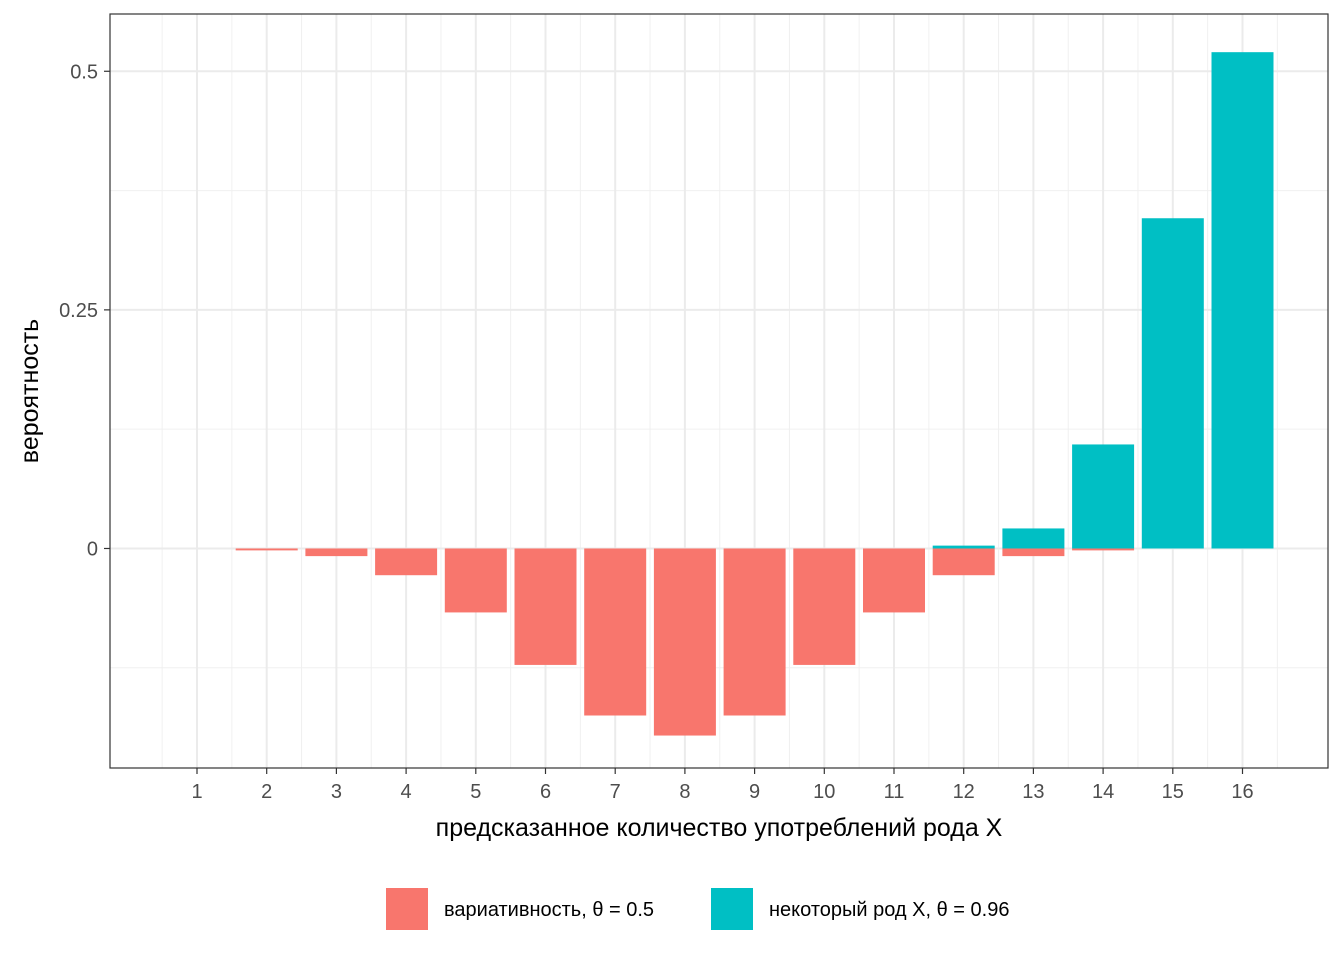 Image resolution: width=1344 pixels, height=960 pixels. I want to click on x-tick-label: 7, so click(615, 792).